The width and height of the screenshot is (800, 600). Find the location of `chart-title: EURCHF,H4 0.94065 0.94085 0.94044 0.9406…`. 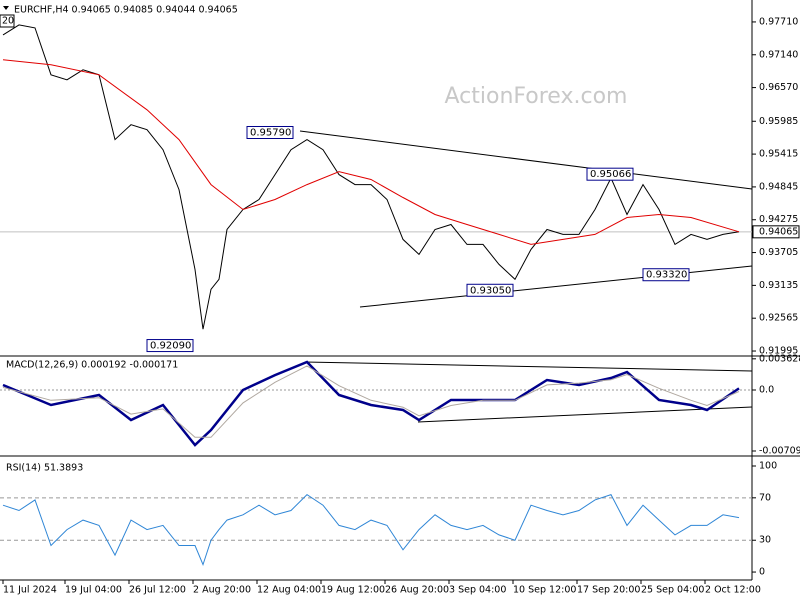

chart-title: EURCHF,H4 0.94065 0.94085 0.94044 0.9406… is located at coordinates (126, 10).